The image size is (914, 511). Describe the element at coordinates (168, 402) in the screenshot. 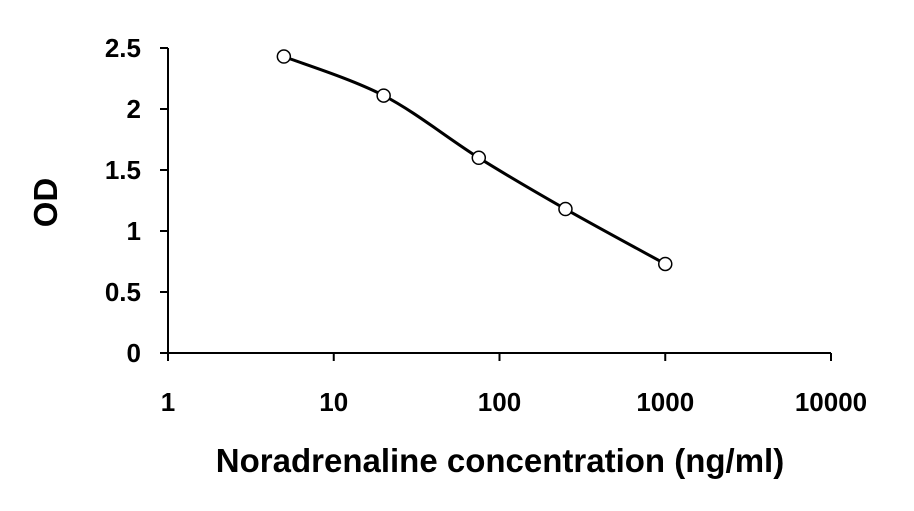

I see `x-tick-label: 1` at that location.